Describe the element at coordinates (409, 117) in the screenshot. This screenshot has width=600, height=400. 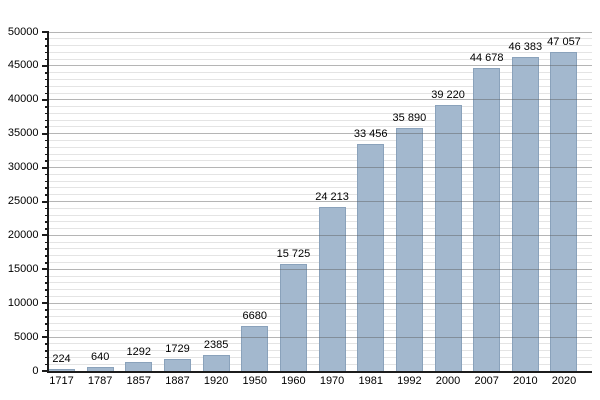
I see `value-label-1992: 35 890` at that location.